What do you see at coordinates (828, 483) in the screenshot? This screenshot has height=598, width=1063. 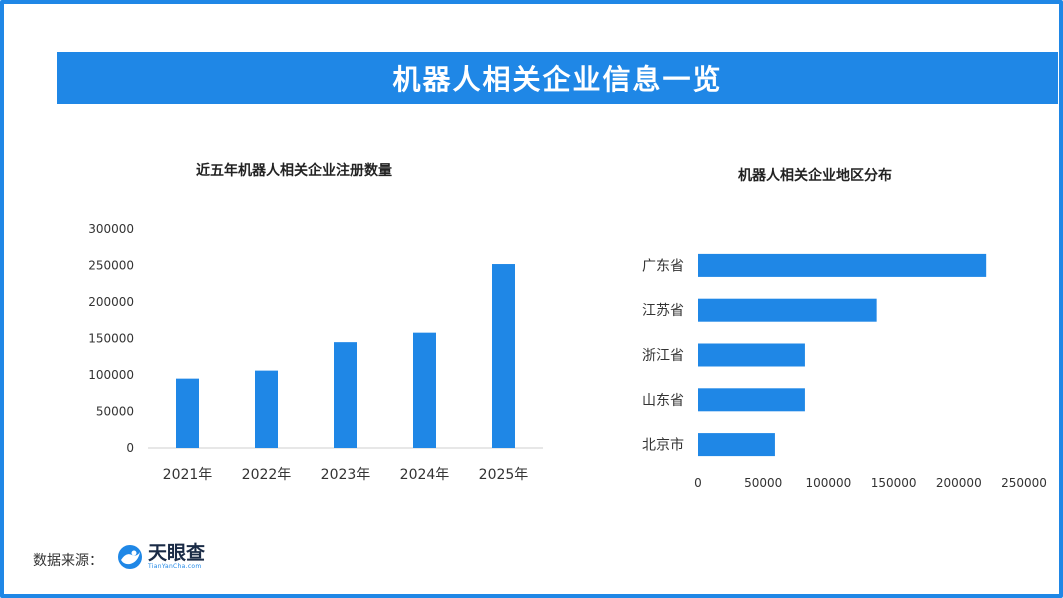 I see `x-tick-label: 100000` at bounding box center [828, 483].